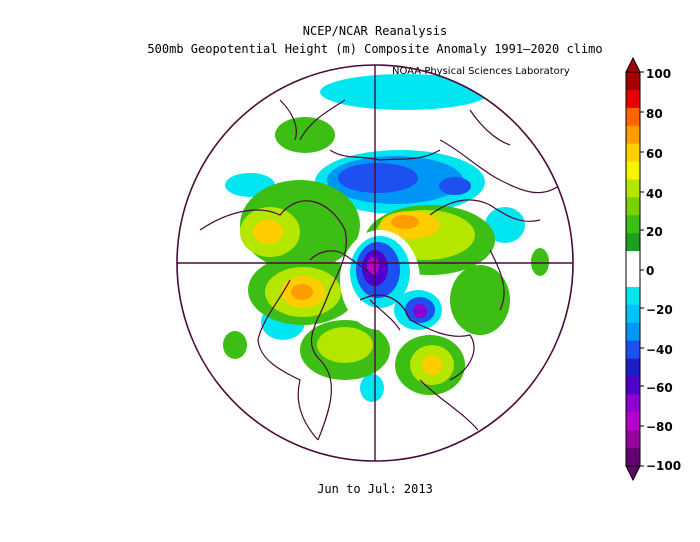  I want to click on colorbar-label: −20, so click(659, 310).